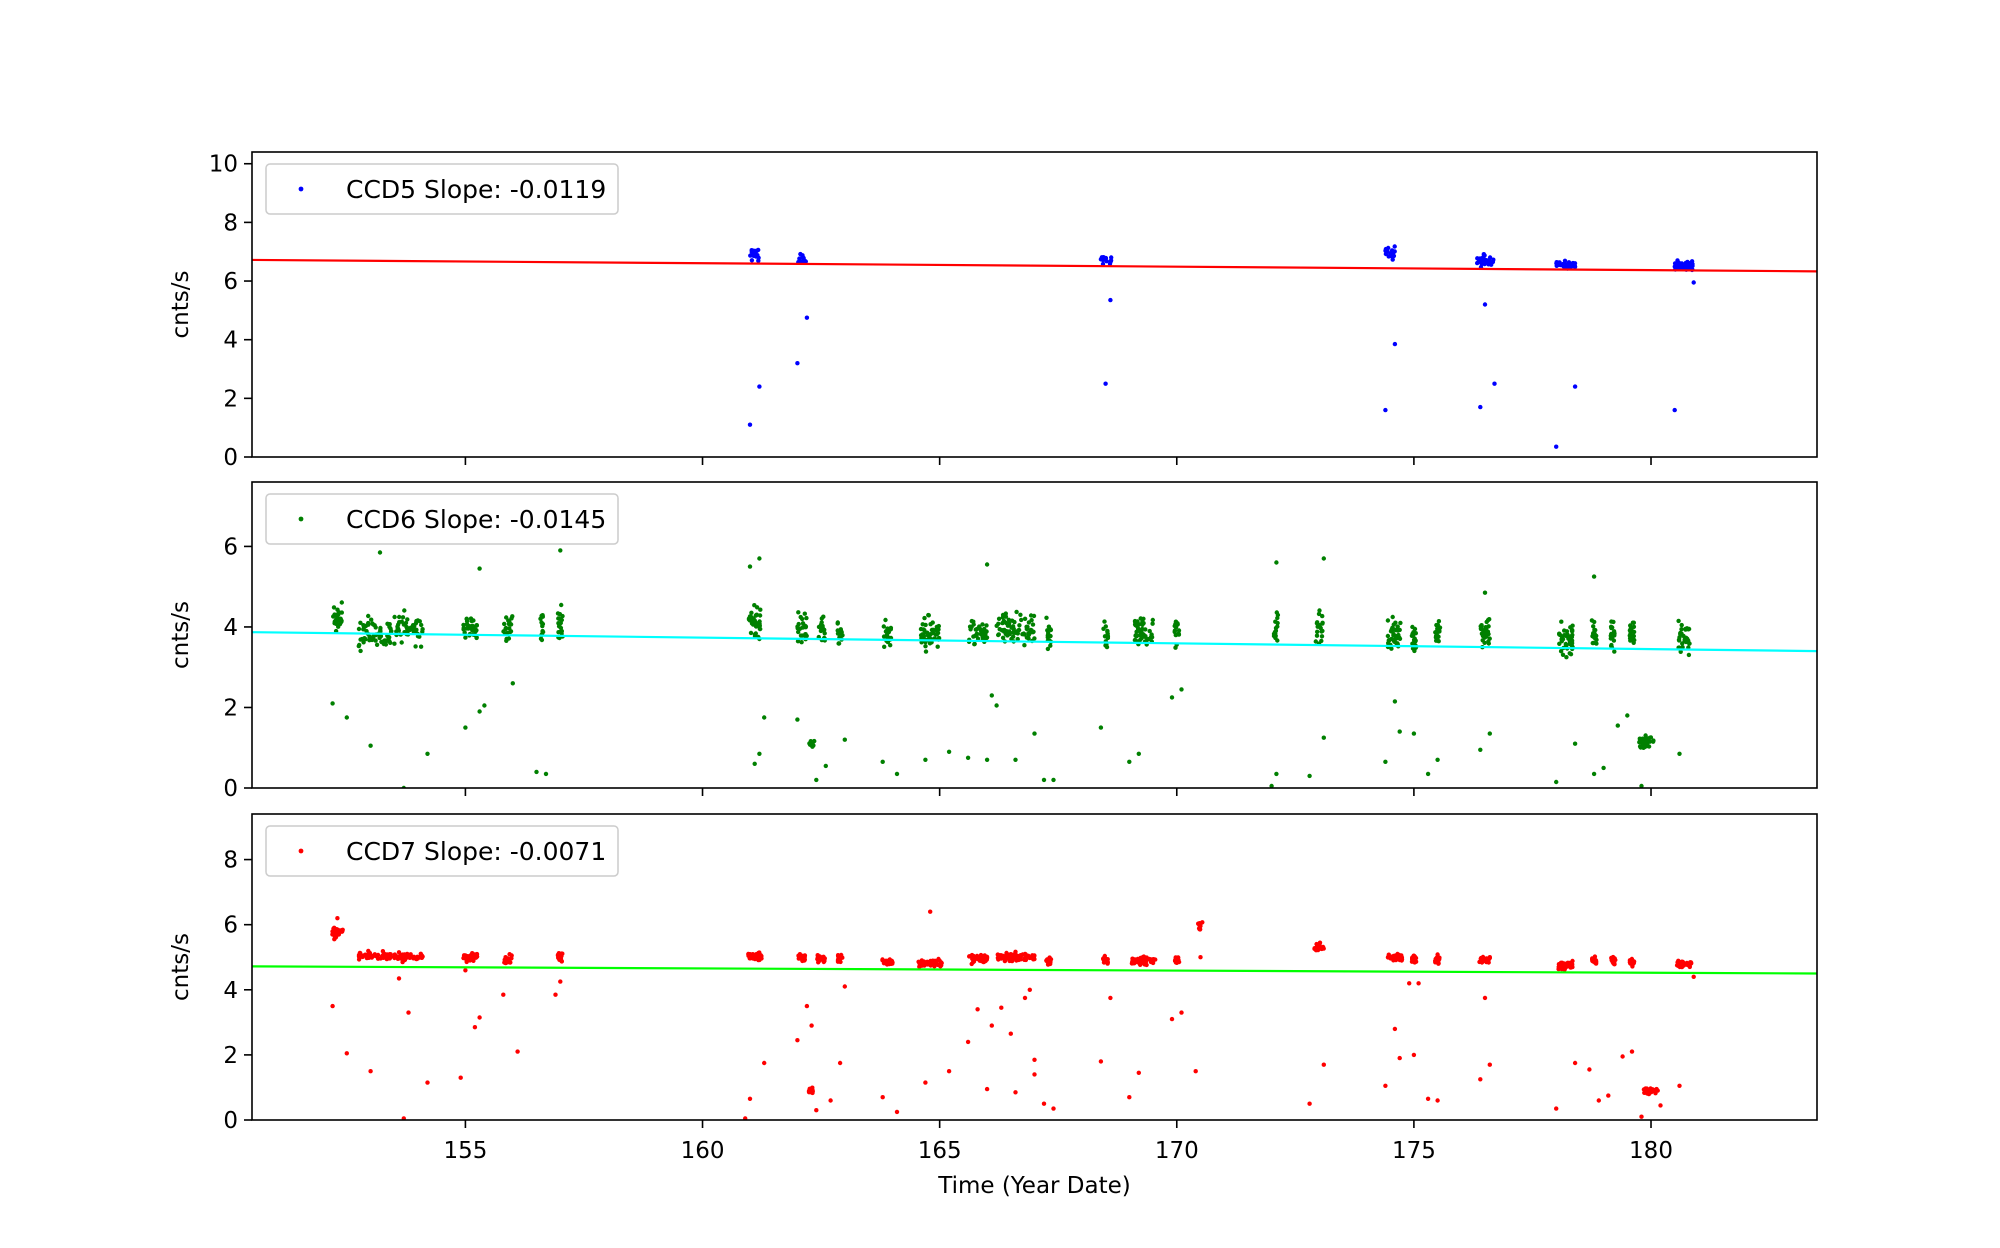 The image size is (2000, 1248). I want to click on y-tick-label: 4, so click(230, 341).